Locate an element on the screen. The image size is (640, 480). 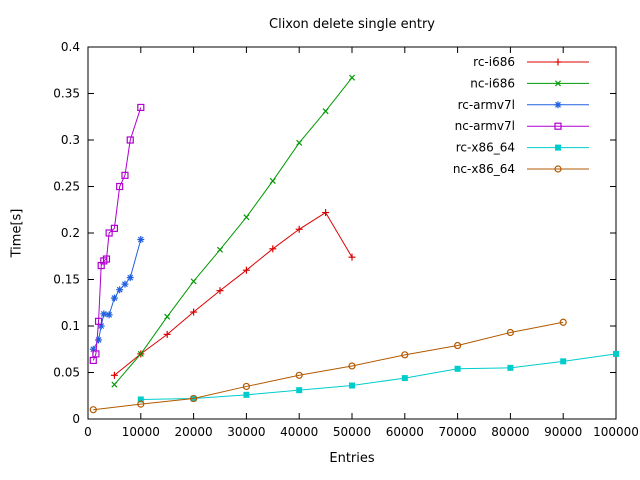
x-tick-label: 70000 is located at coordinates (458, 432).